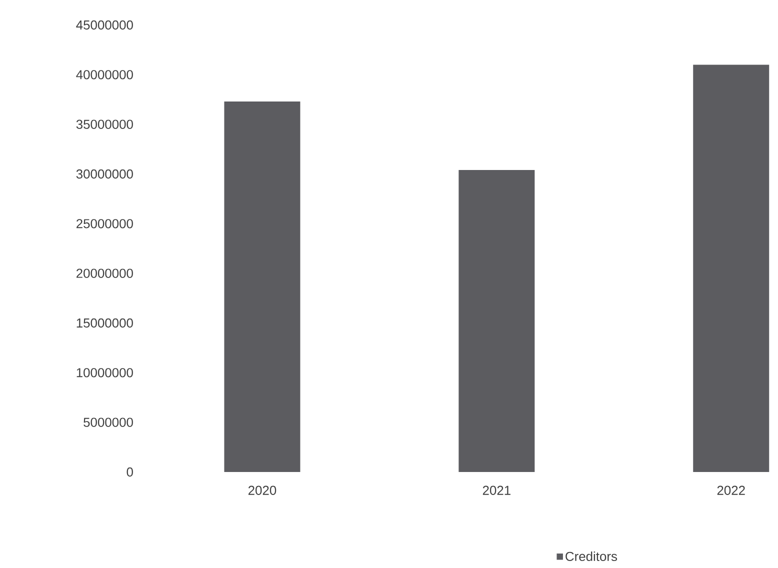  What do you see at coordinates (104, 323) in the screenshot?
I see `y-tick-label: 15000000` at bounding box center [104, 323].